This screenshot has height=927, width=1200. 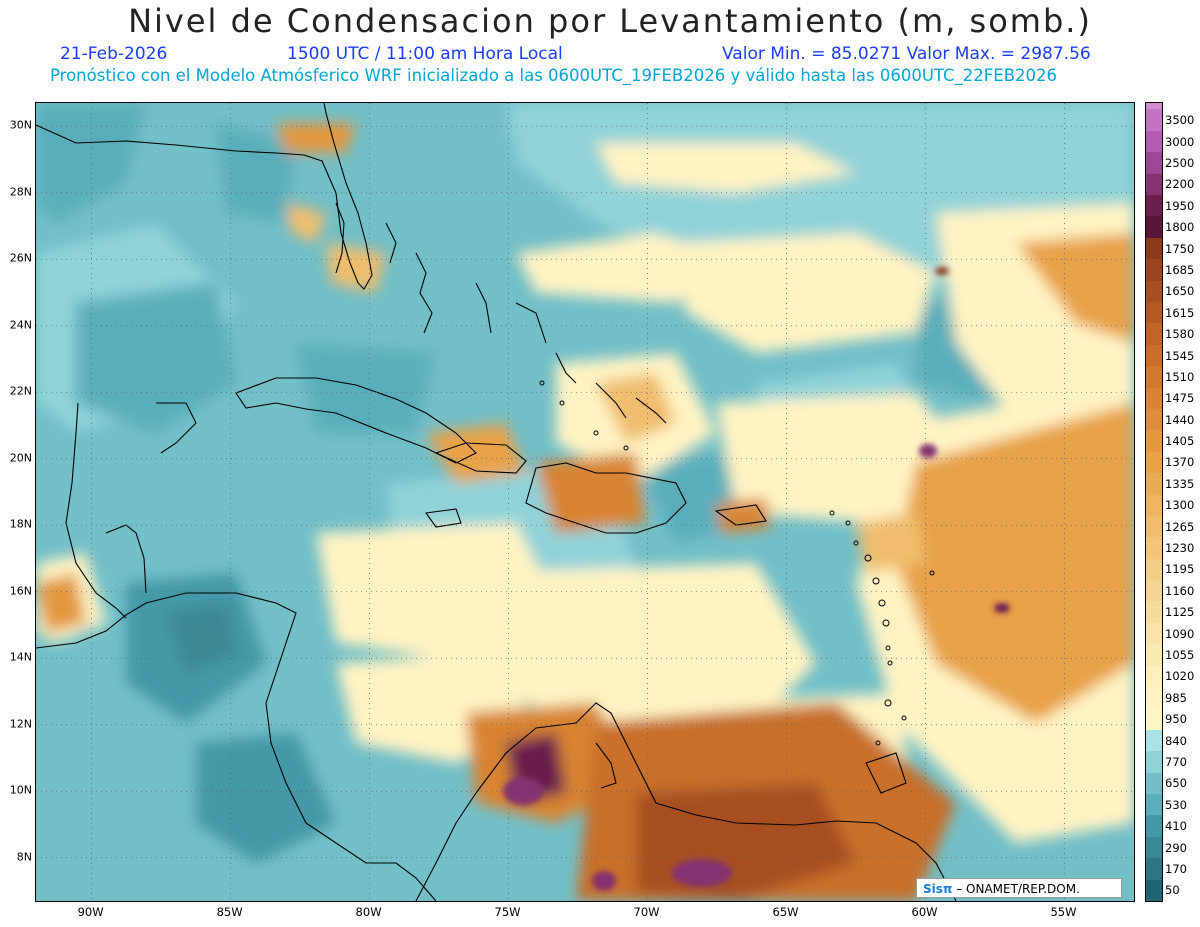 I want to click on colorbar-label-985: 985, so click(x=1176, y=697).